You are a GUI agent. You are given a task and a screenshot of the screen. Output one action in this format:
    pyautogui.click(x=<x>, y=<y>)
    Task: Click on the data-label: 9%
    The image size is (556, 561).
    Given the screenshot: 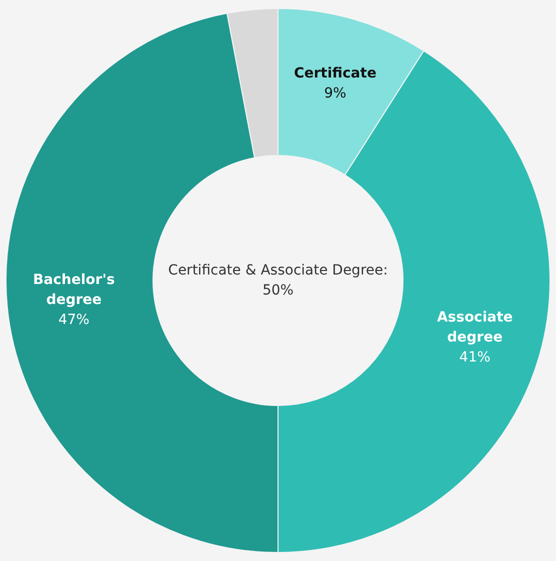 What is the action you would take?
    pyautogui.click(x=335, y=94)
    